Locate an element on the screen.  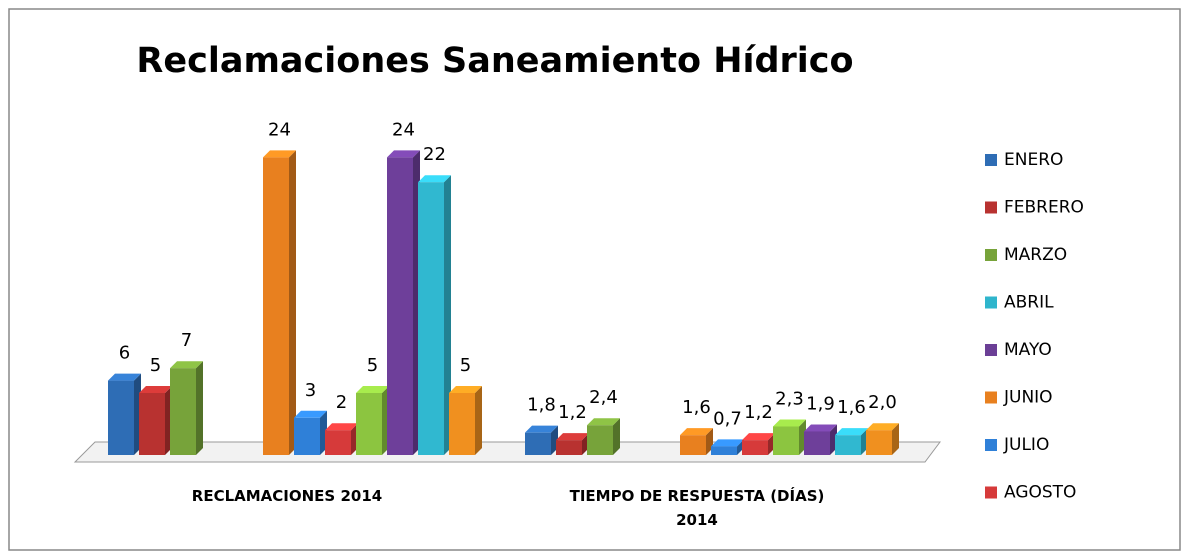
chart-title: Reclamaciones Saneamiento Hídrico is located at coordinates (494, 61).